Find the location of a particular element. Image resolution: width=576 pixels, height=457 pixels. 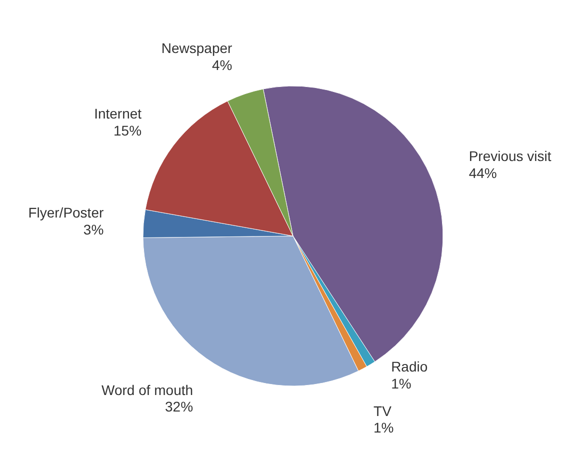

slice-label: Internet is located at coordinates (118, 113).